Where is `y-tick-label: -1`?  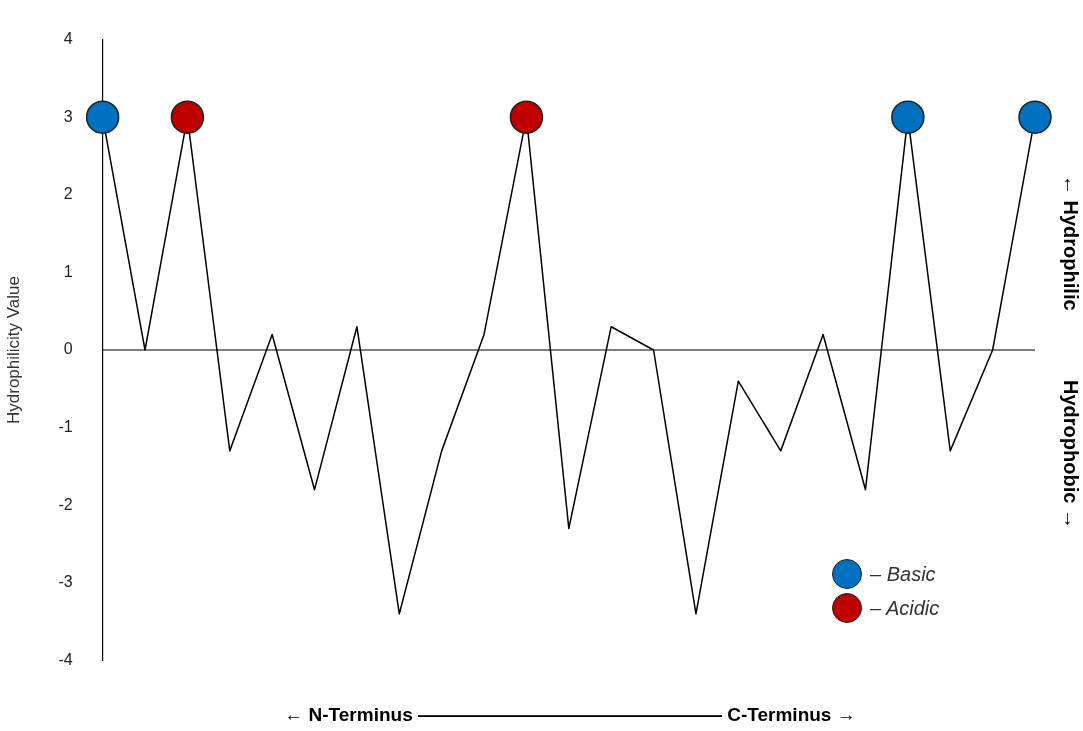
y-tick-label: -1 is located at coordinates (65, 427).